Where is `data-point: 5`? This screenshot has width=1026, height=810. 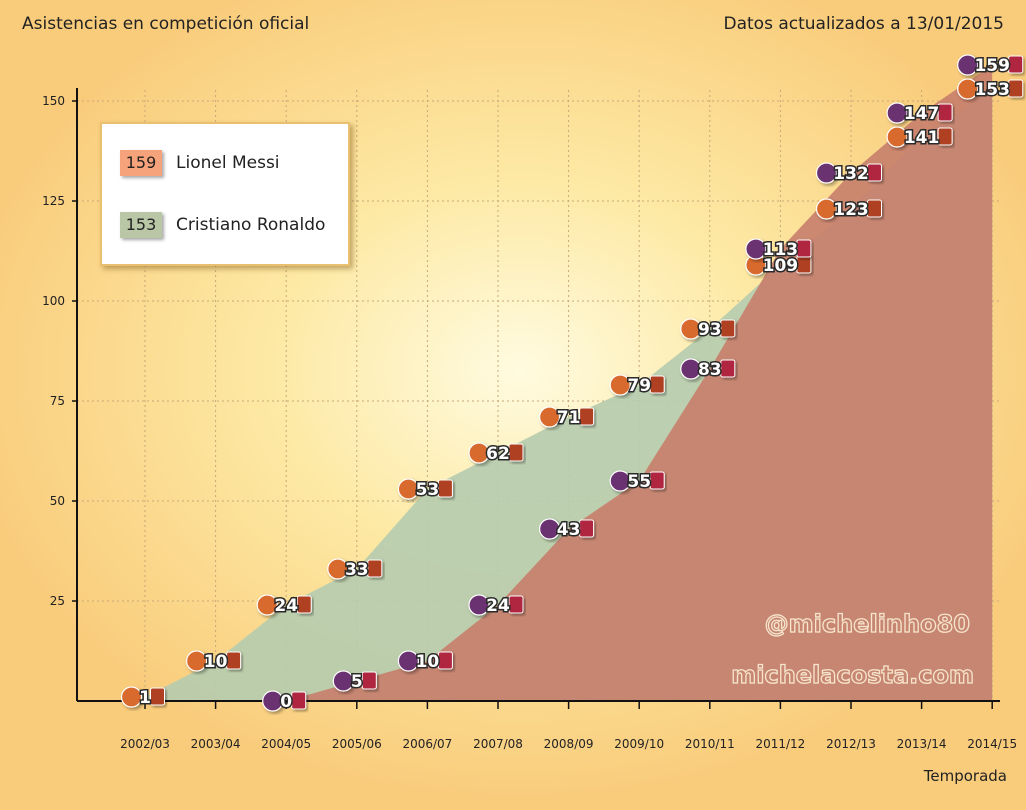 data-point: 5 is located at coordinates (354, 682).